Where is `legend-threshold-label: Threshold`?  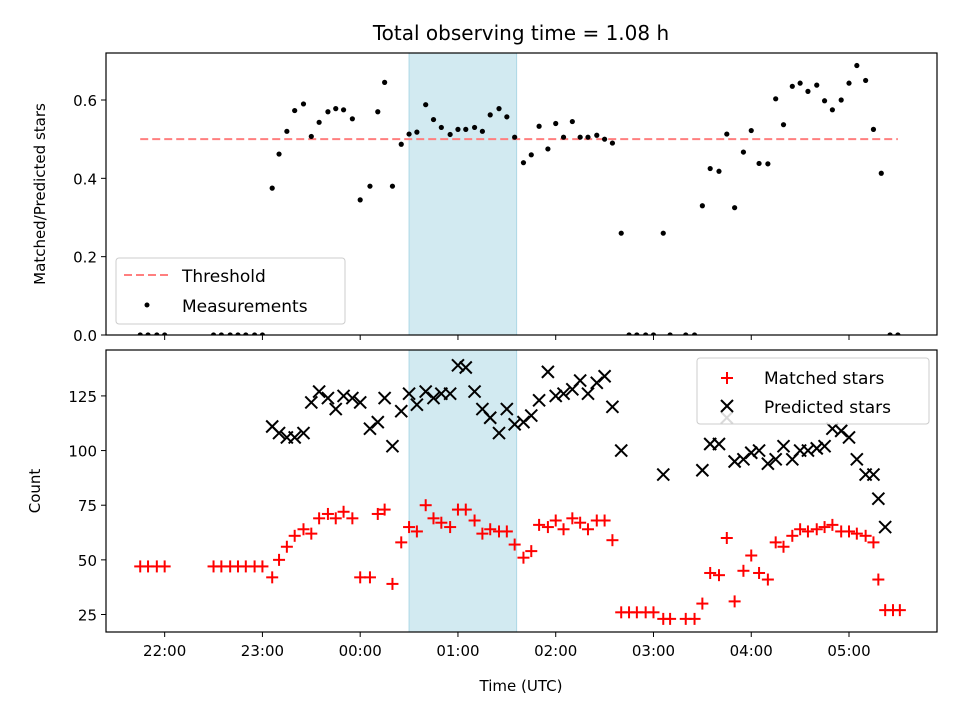
legend-threshold-label: Threshold is located at coordinates (223, 277).